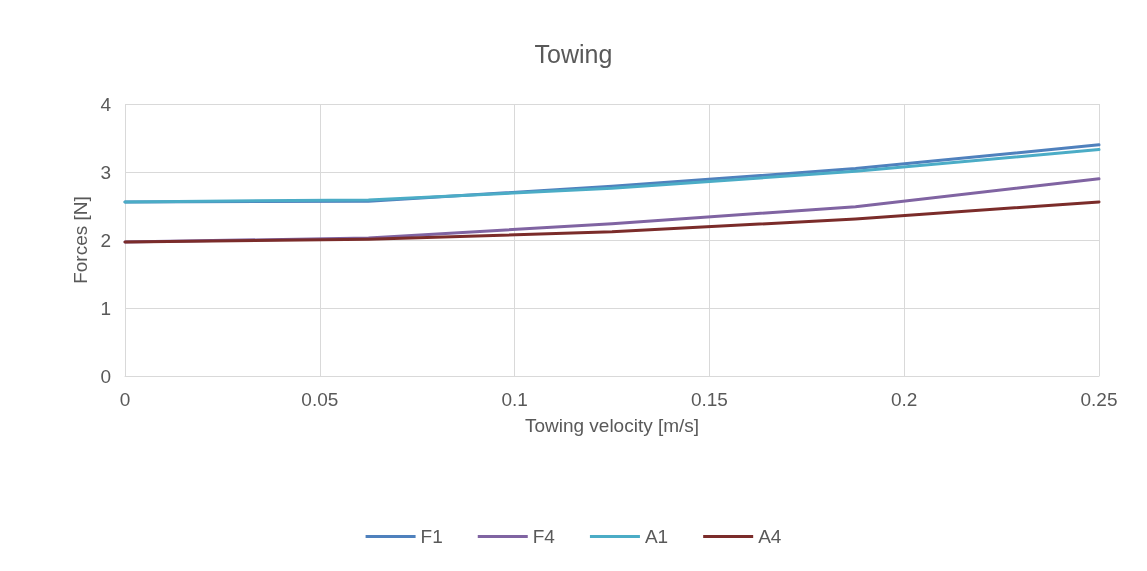  Describe the element at coordinates (125, 399) in the screenshot. I see `x-tick-label: 0` at that location.